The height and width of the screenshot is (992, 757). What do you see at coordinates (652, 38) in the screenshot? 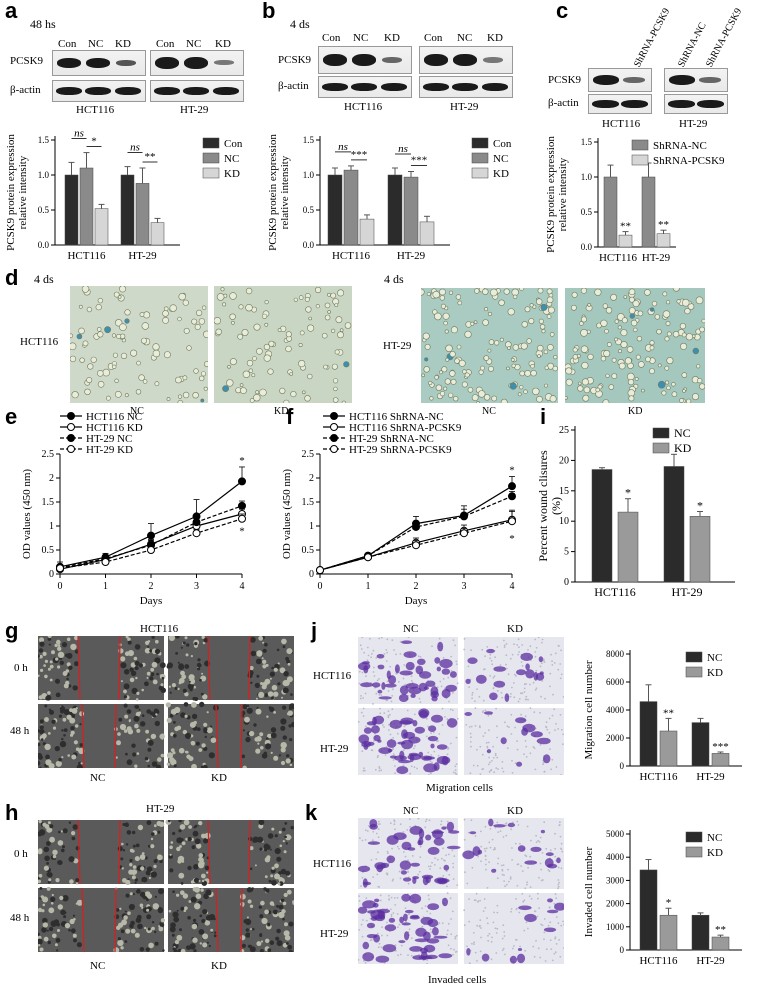
I see `lane-label: ShRNA-PCSK9` at bounding box center [652, 38].